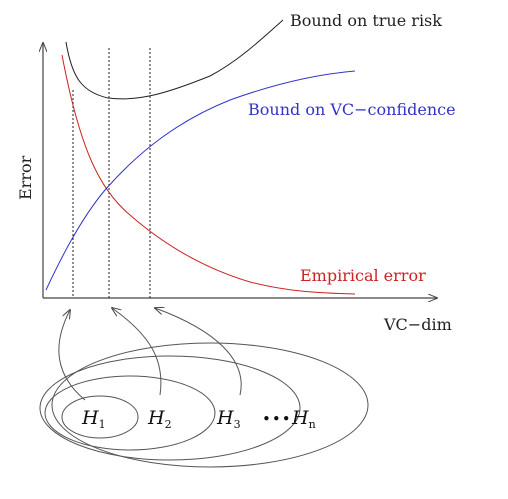 This screenshot has height=499, width=508. I want to click on vc-confidence-label: Bound on VC−confidence, so click(352, 109).